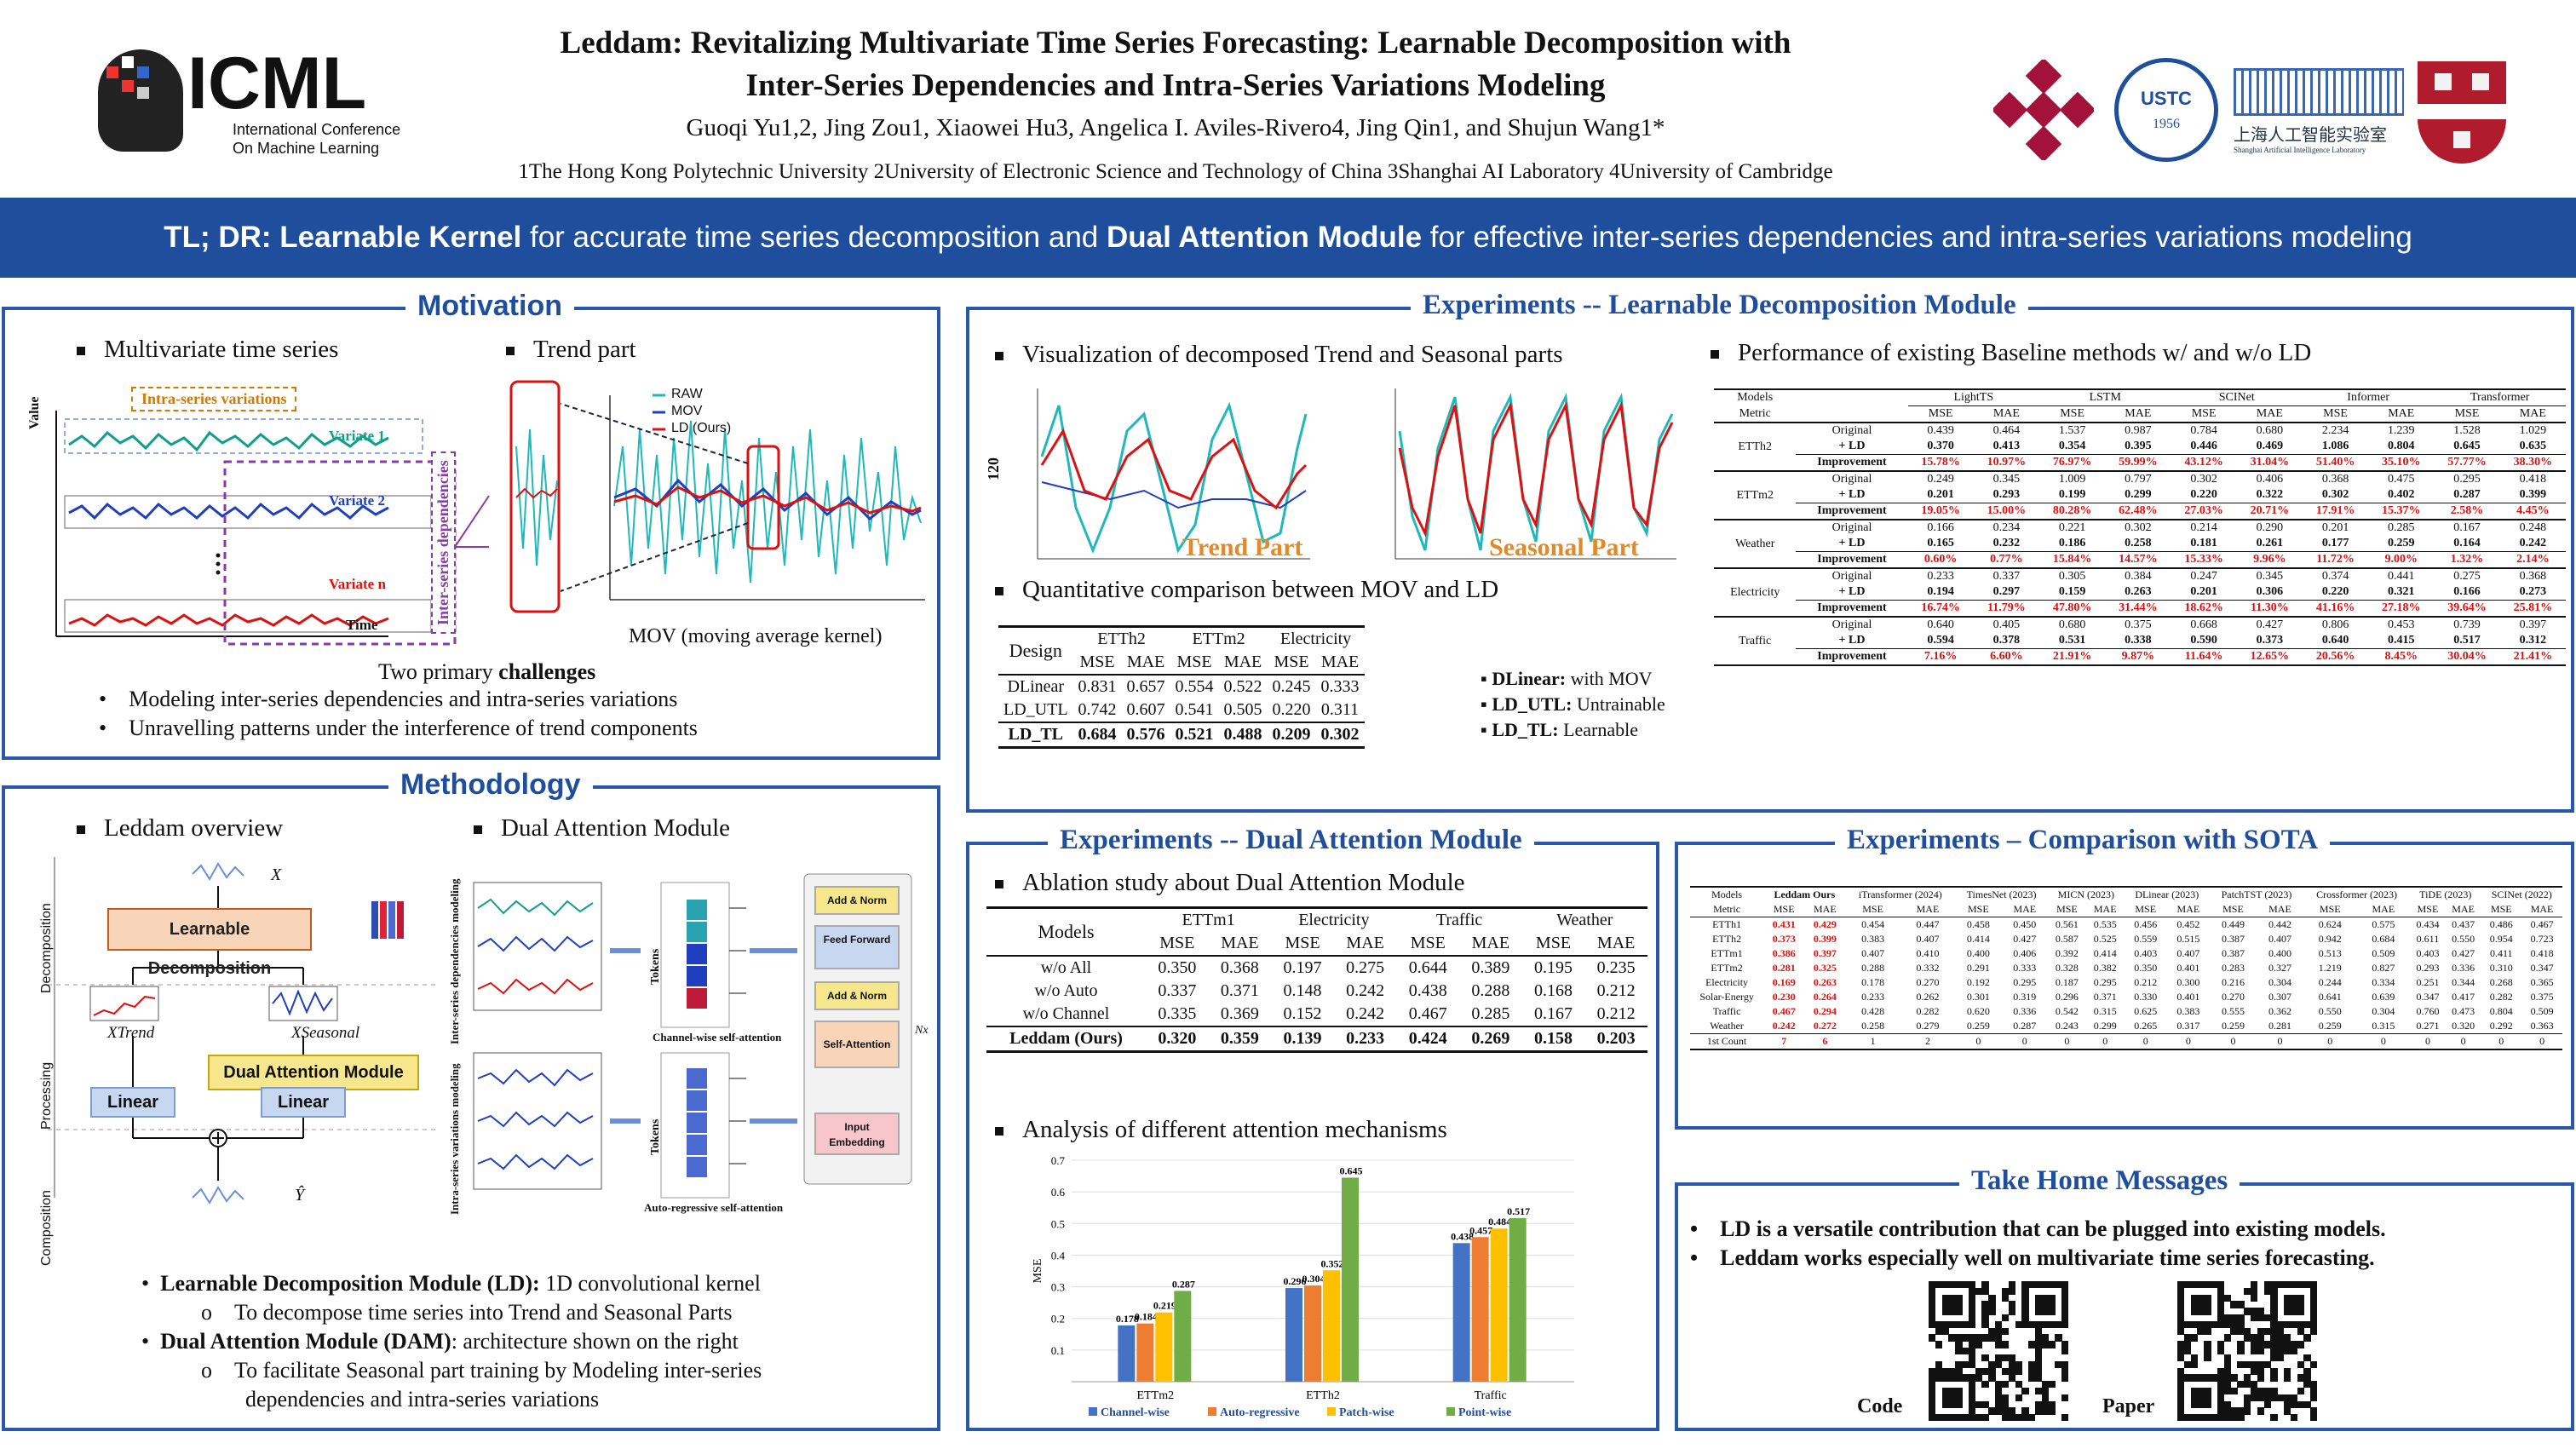 This screenshot has height=1449, width=2576. What do you see at coordinates (1784, 997) in the screenshot?
I see `sota-cell: 0.230` at bounding box center [1784, 997].